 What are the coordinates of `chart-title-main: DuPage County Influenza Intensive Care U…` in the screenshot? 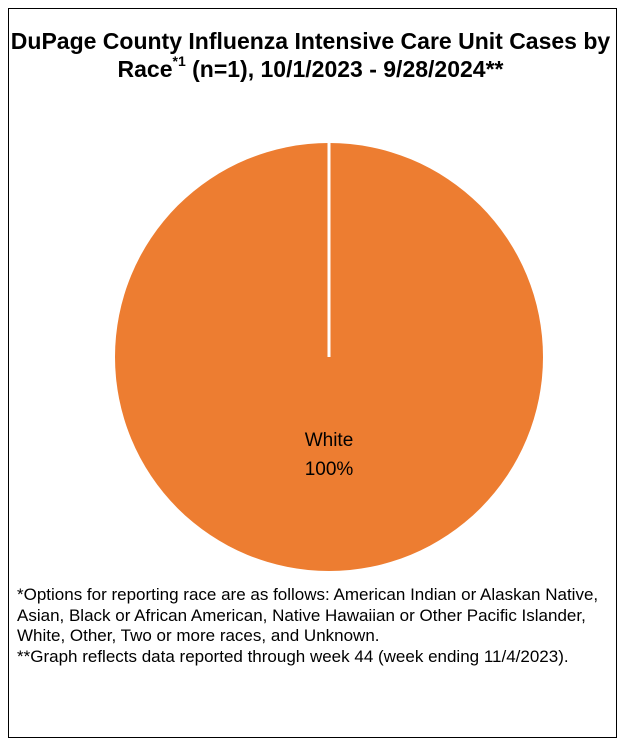 It's located at (310, 55).